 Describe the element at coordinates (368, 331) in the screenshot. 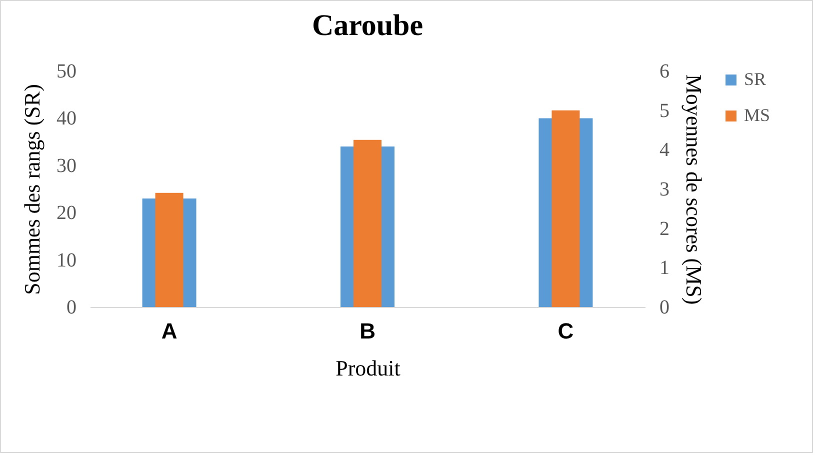

I see `x-tick-label: B` at that location.